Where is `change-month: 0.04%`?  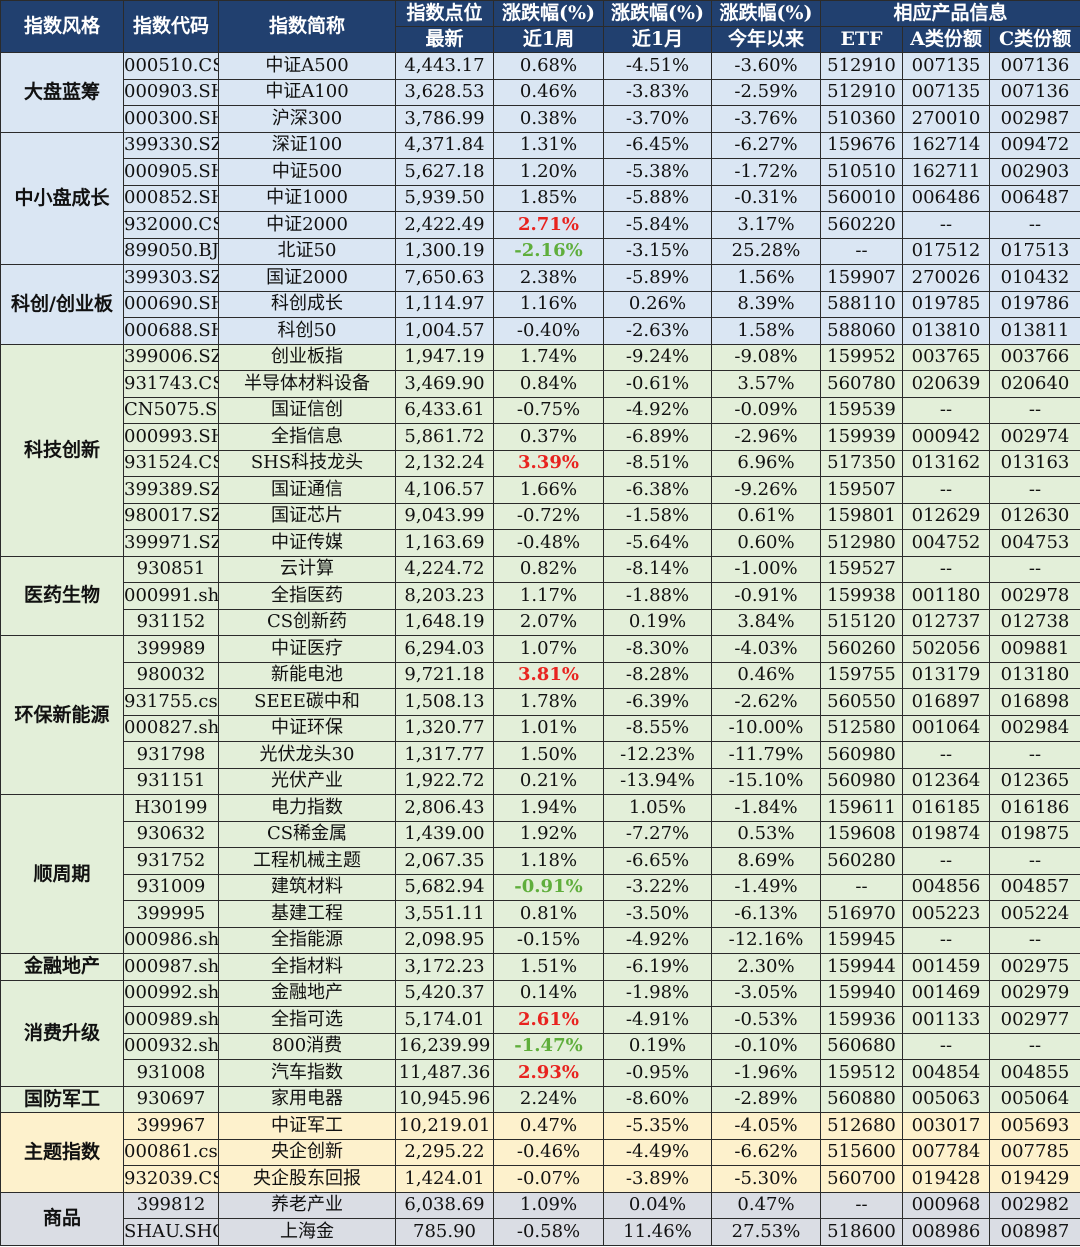
change-month: 0.04% is located at coordinates (657, 1205).